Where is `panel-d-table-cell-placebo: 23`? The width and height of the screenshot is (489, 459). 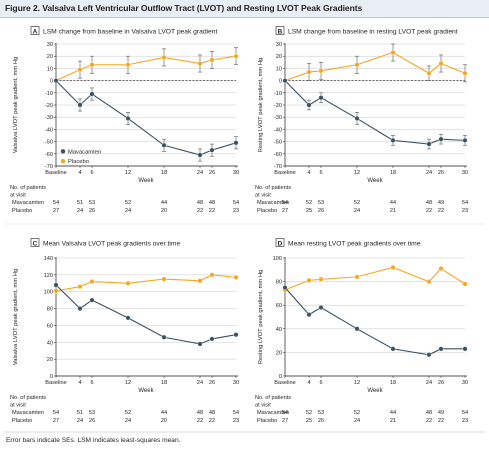 panel-d-table-cell-placebo: 23 is located at coordinates (465, 421).